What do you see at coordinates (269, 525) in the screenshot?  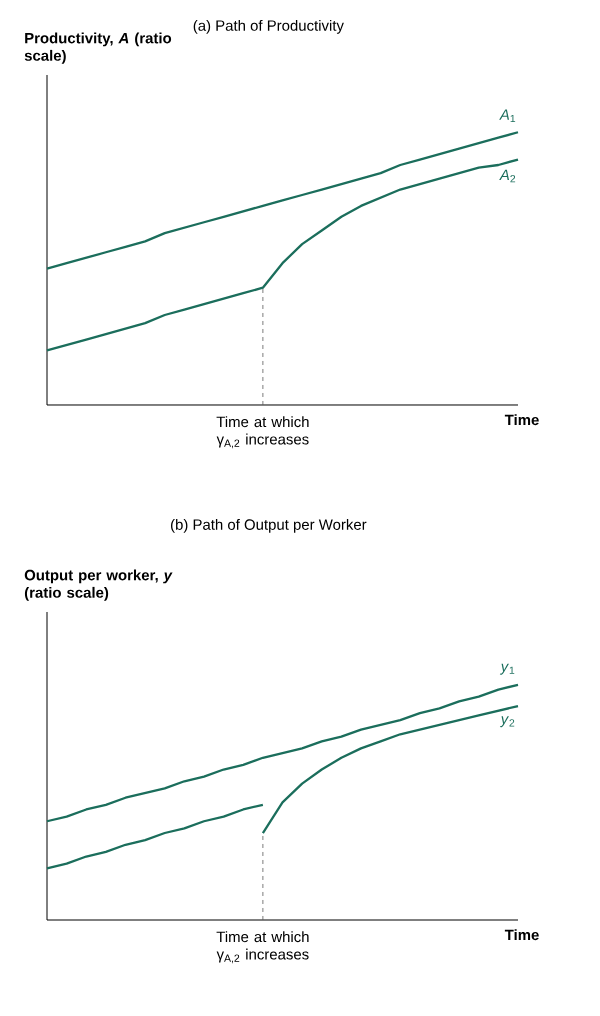 I see `chart-title: (b) Path of Output per Worker` at bounding box center [269, 525].